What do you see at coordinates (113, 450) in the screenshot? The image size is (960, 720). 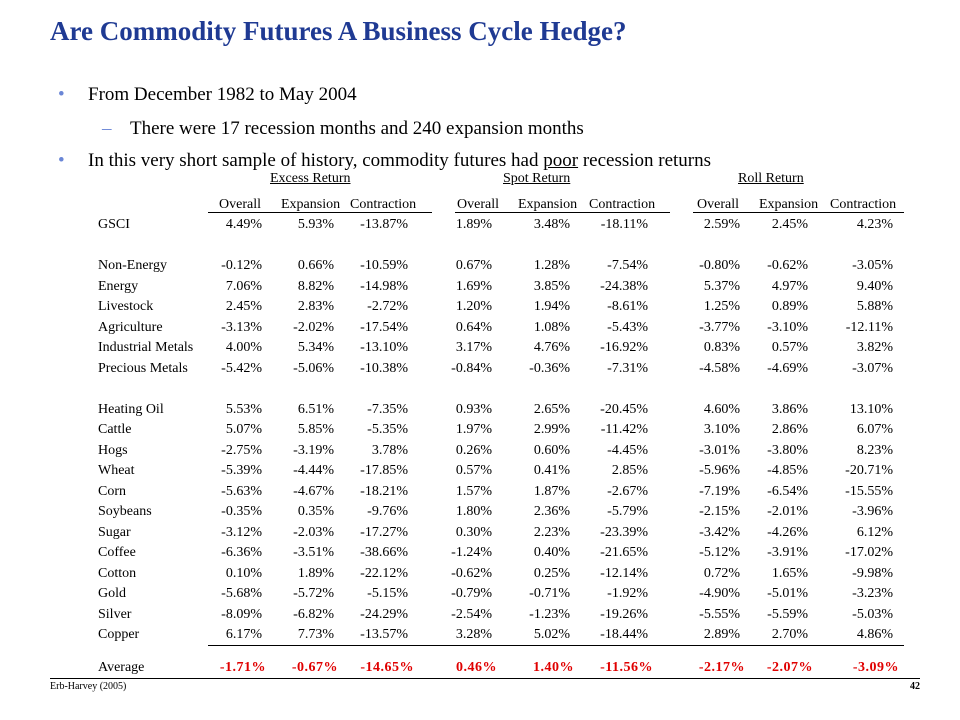 I see `row-label: Hogs` at bounding box center [113, 450].